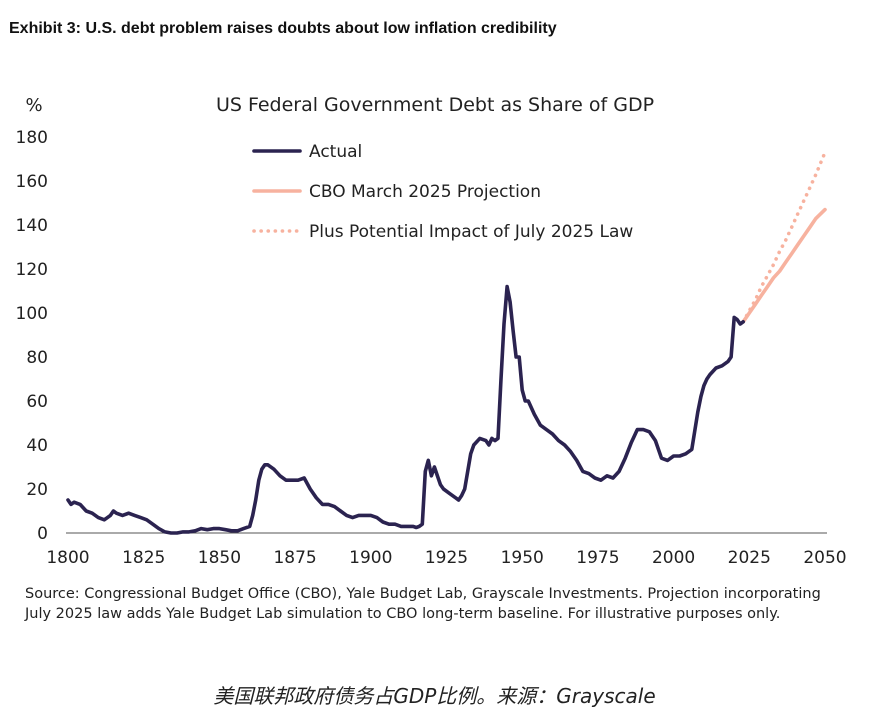  Describe the element at coordinates (37, 402) in the screenshot. I see `y-tick-label: 60` at that location.